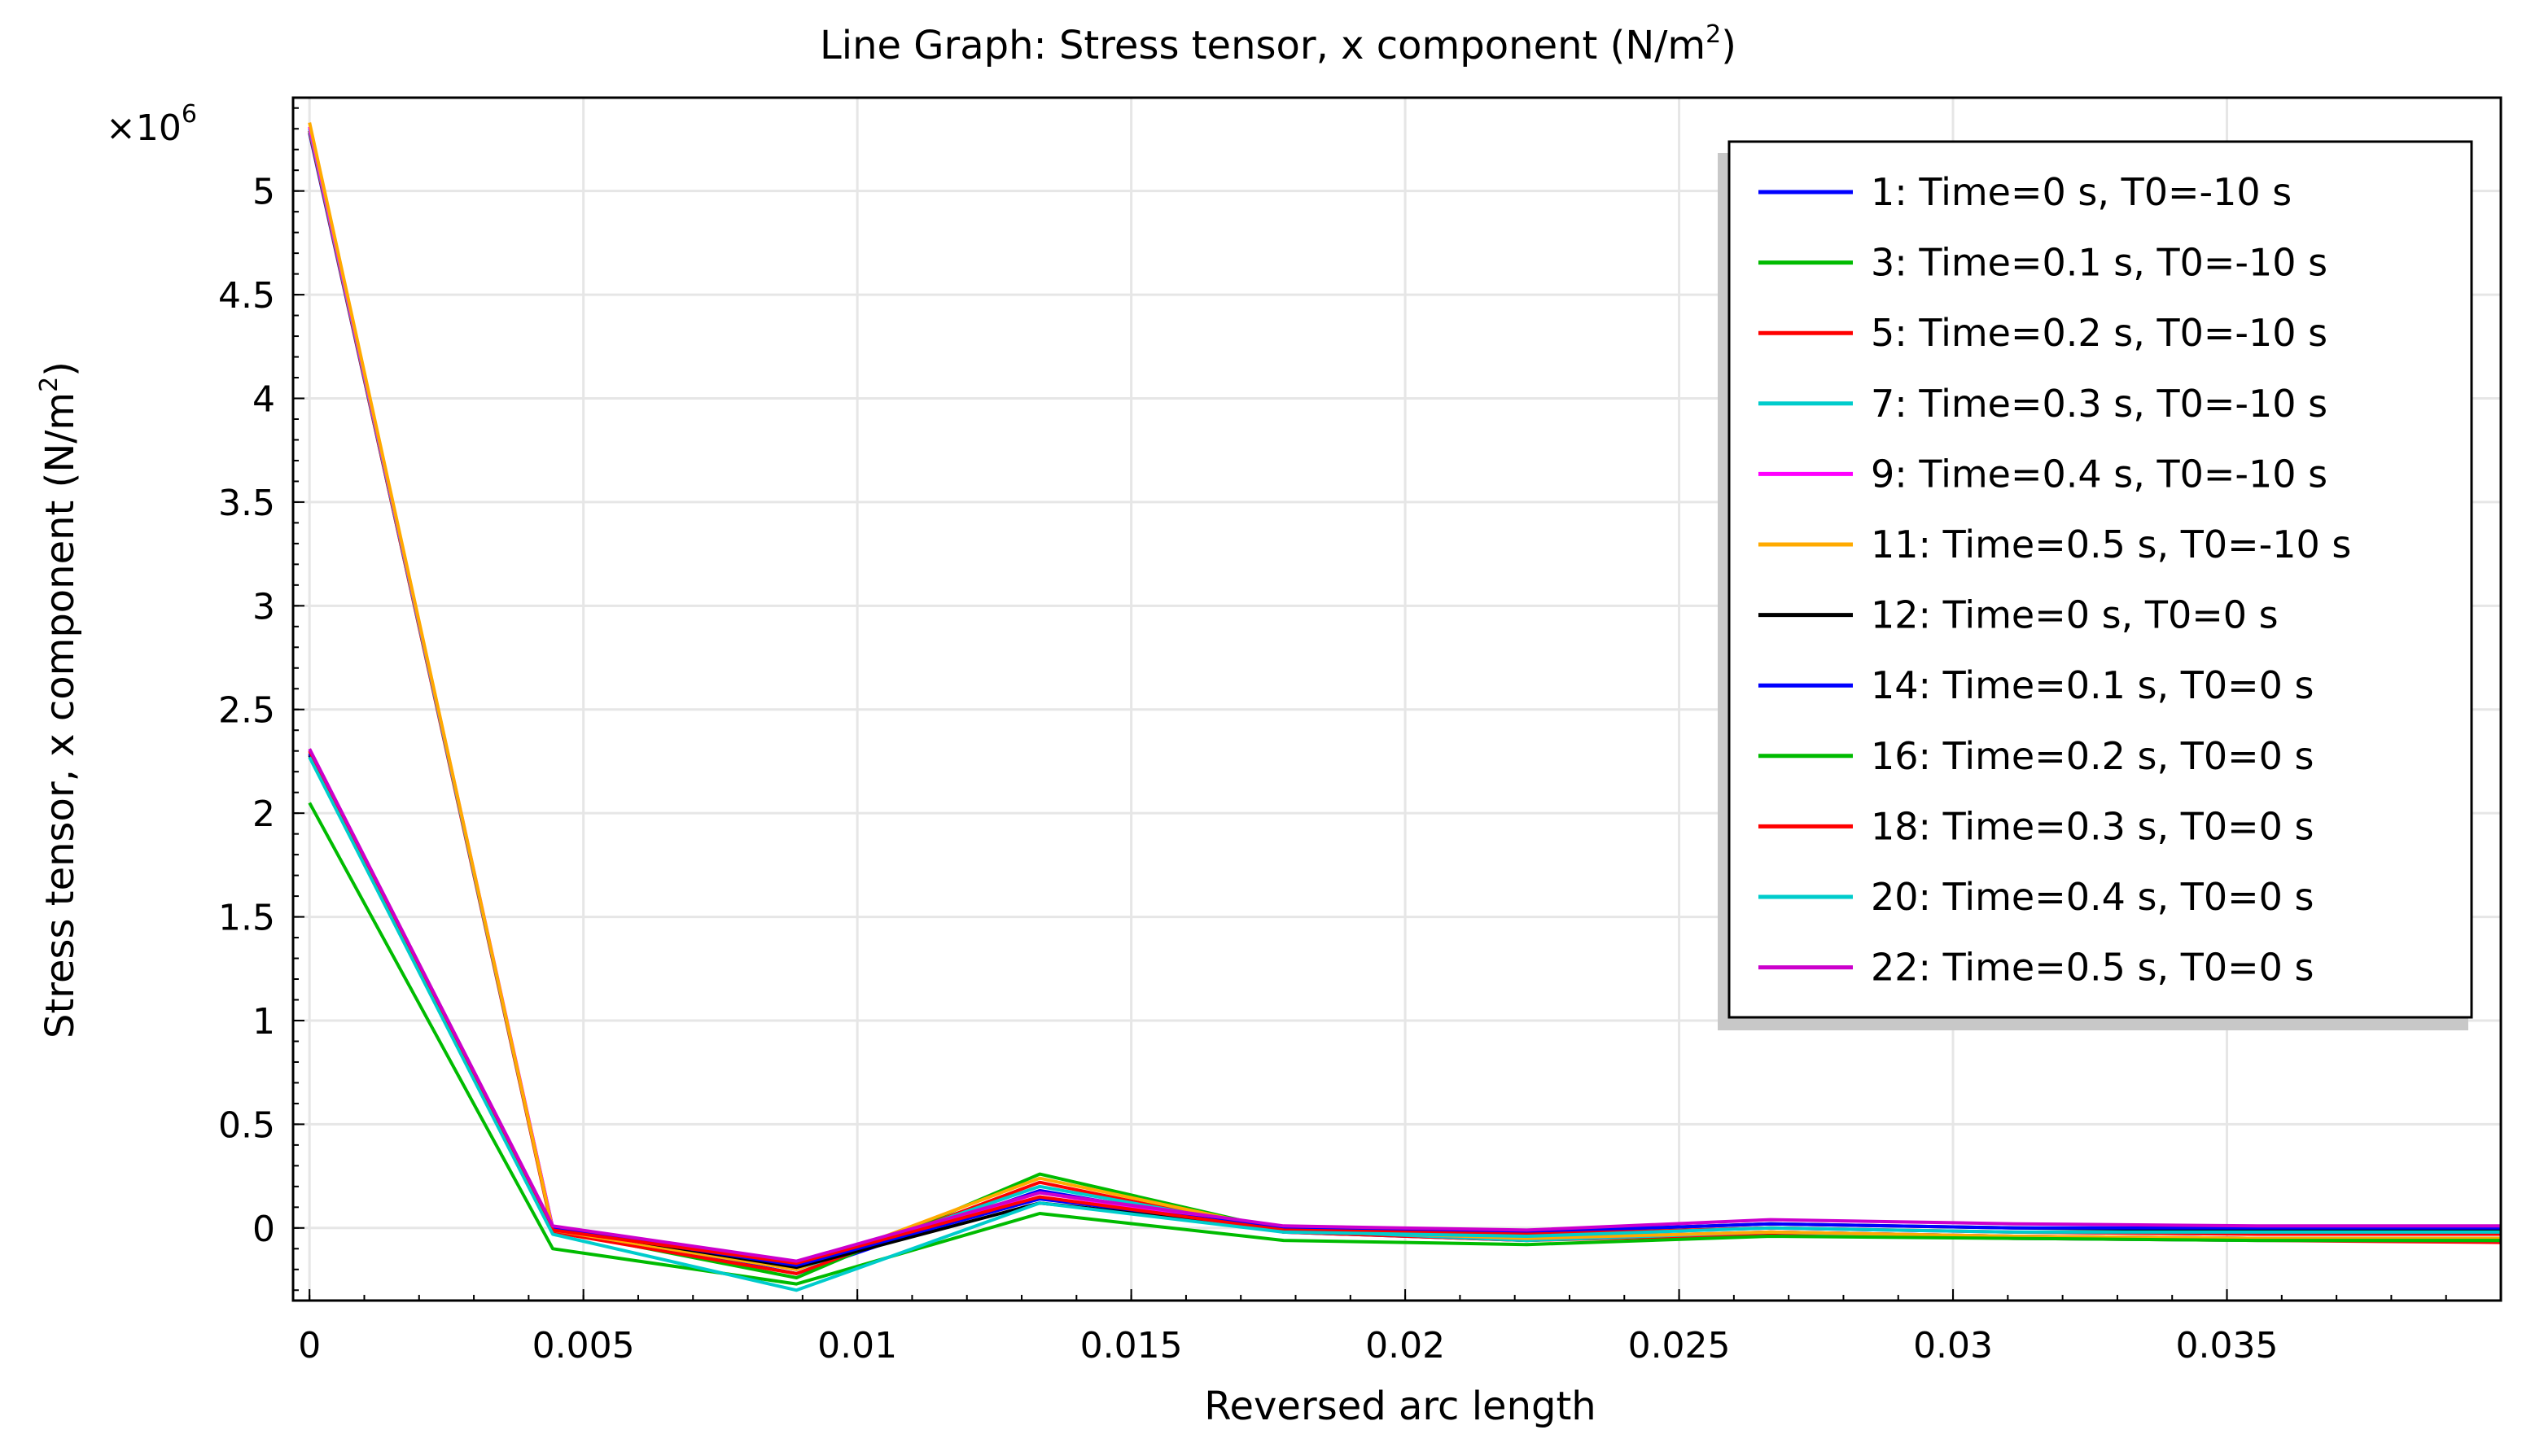 Image resolution: width=2544 pixels, height=1456 pixels. I want to click on y-tick-label: 3.5, so click(247, 503).